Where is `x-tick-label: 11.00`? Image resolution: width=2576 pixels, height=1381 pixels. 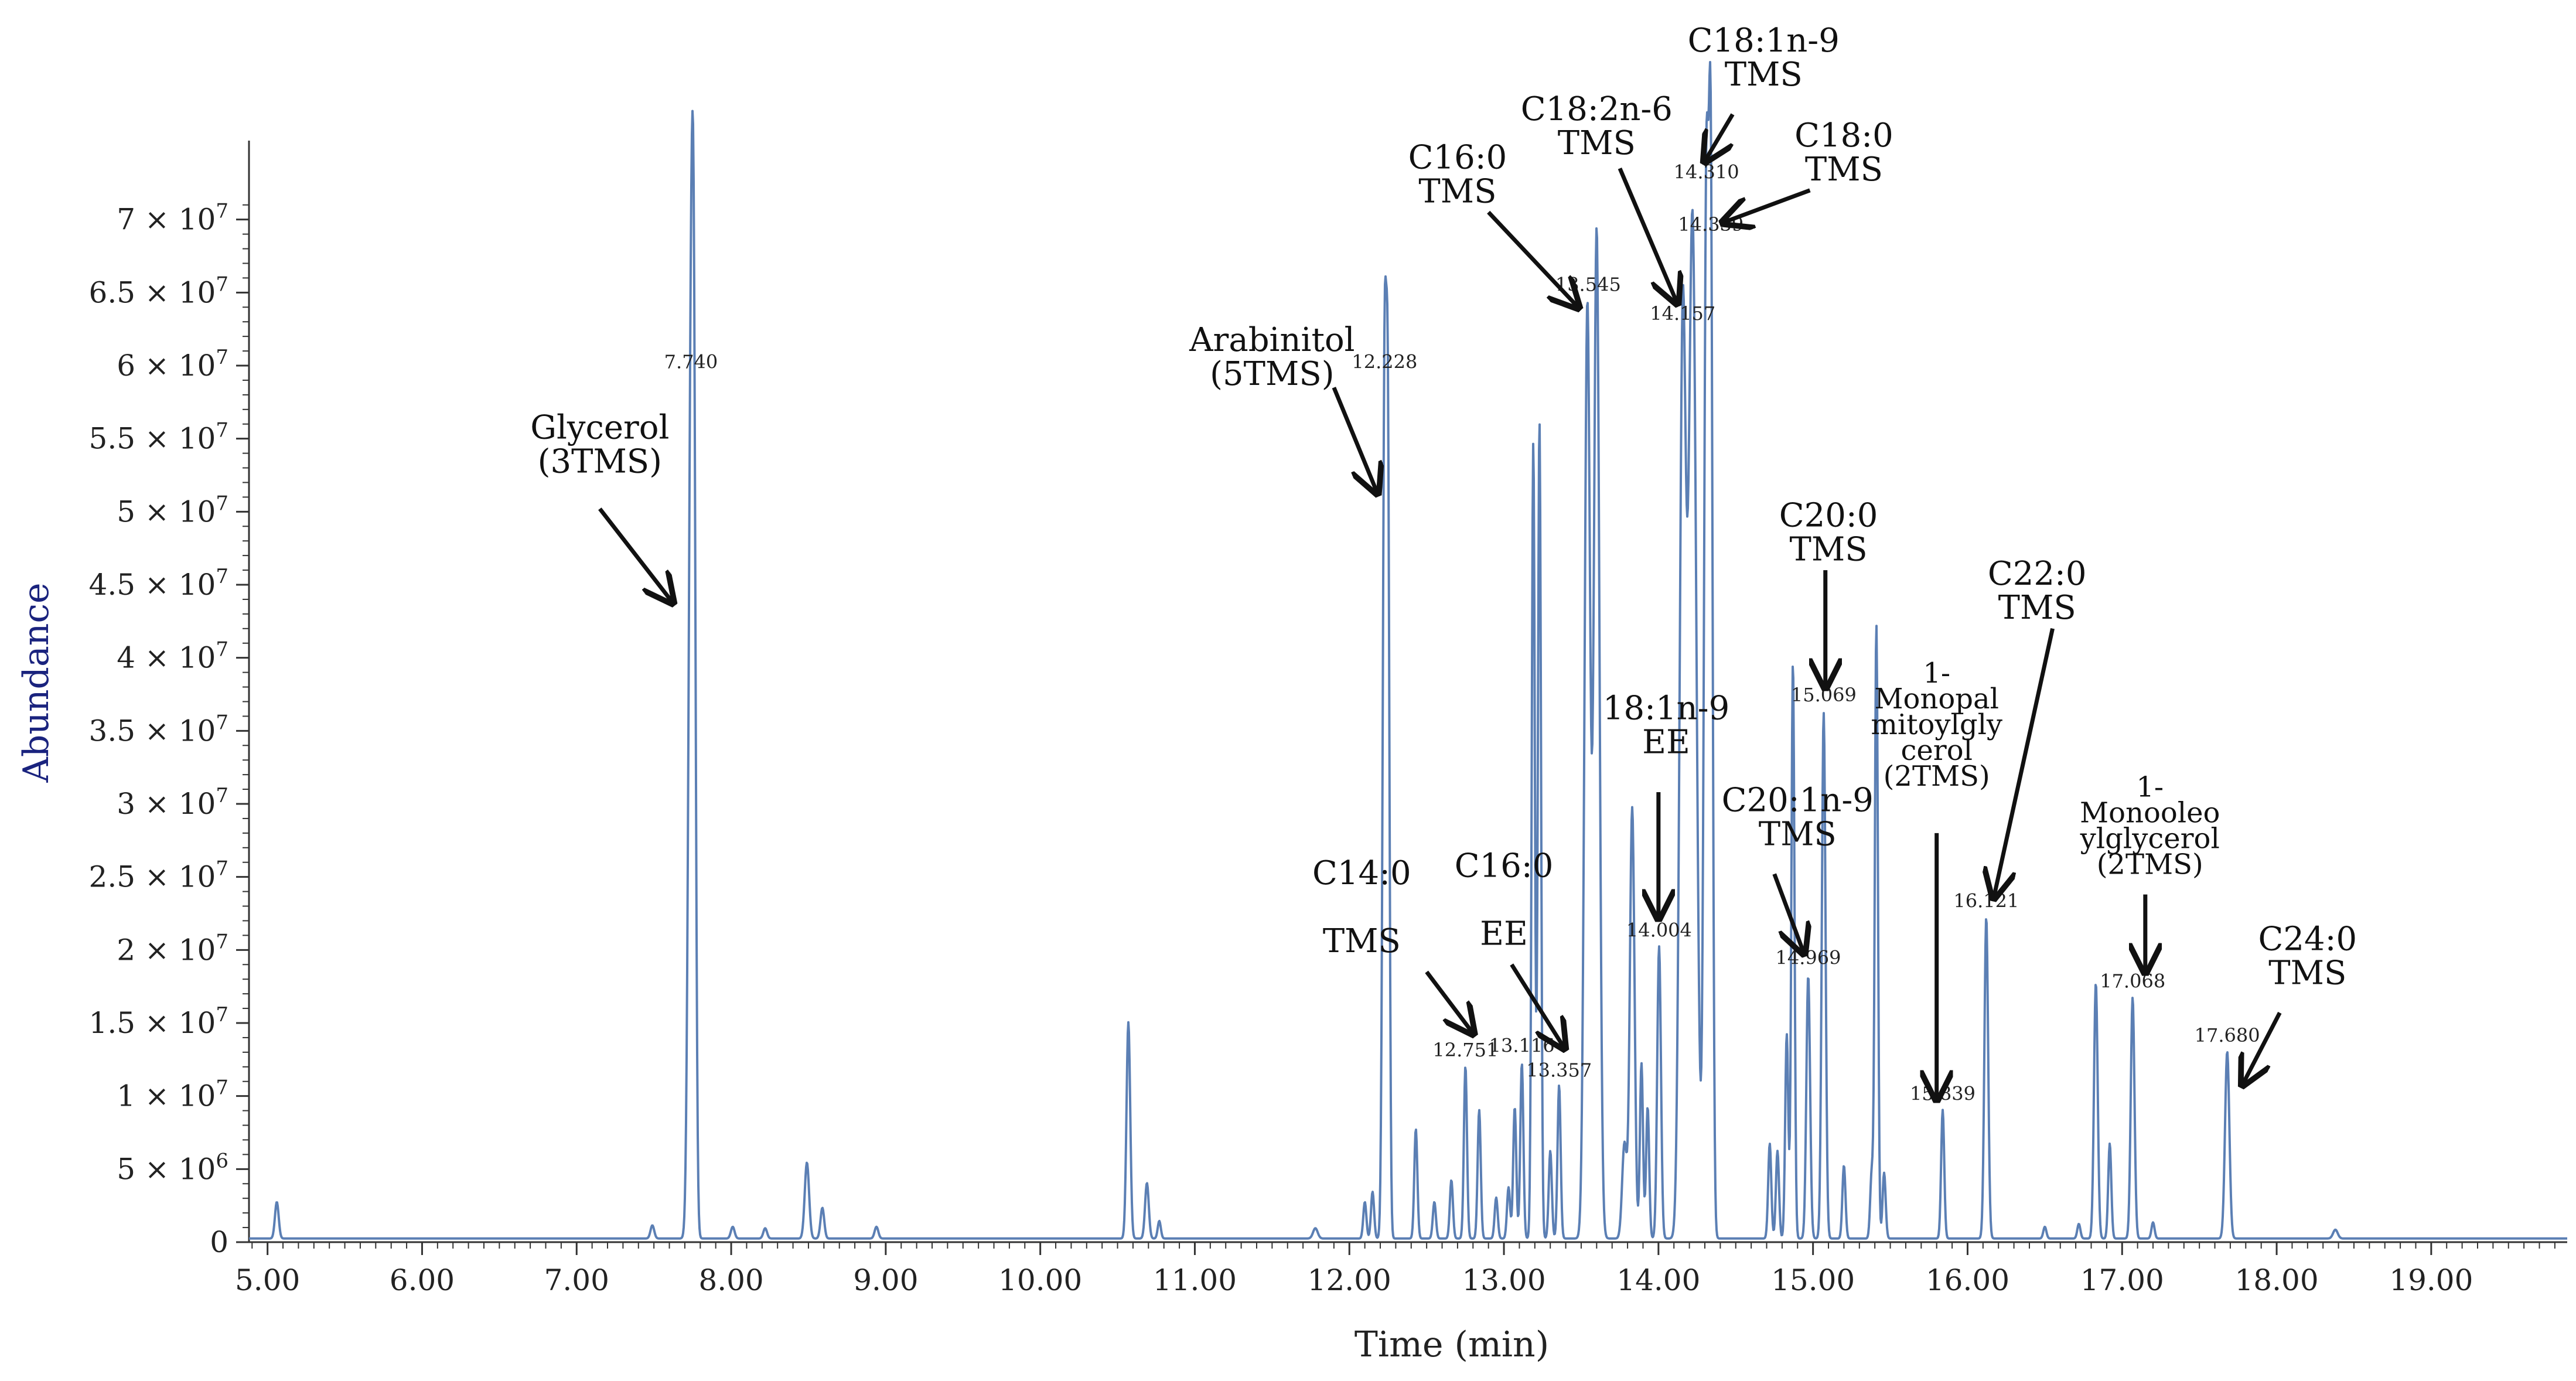 x-tick-label: 11.00 is located at coordinates (1195, 1280).